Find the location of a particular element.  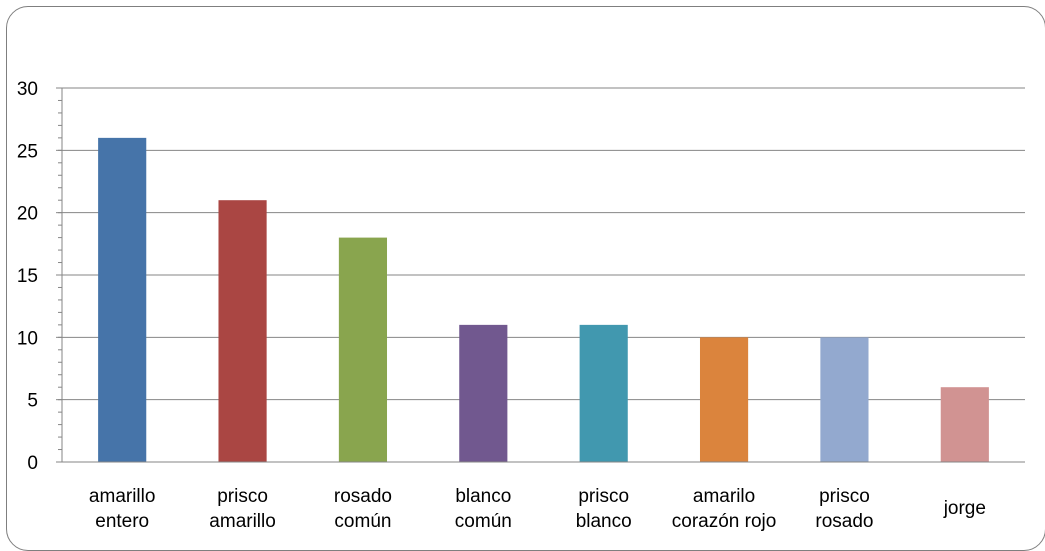

x-category-label: amarilo corazón rojo is located at coordinates (724, 509).